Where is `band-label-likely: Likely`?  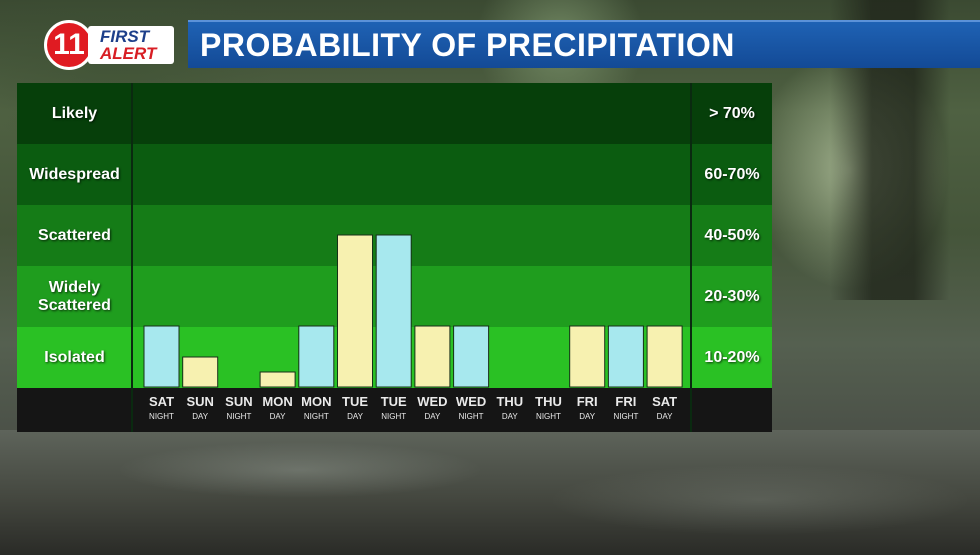
band-label-likely: Likely is located at coordinates (74, 113).